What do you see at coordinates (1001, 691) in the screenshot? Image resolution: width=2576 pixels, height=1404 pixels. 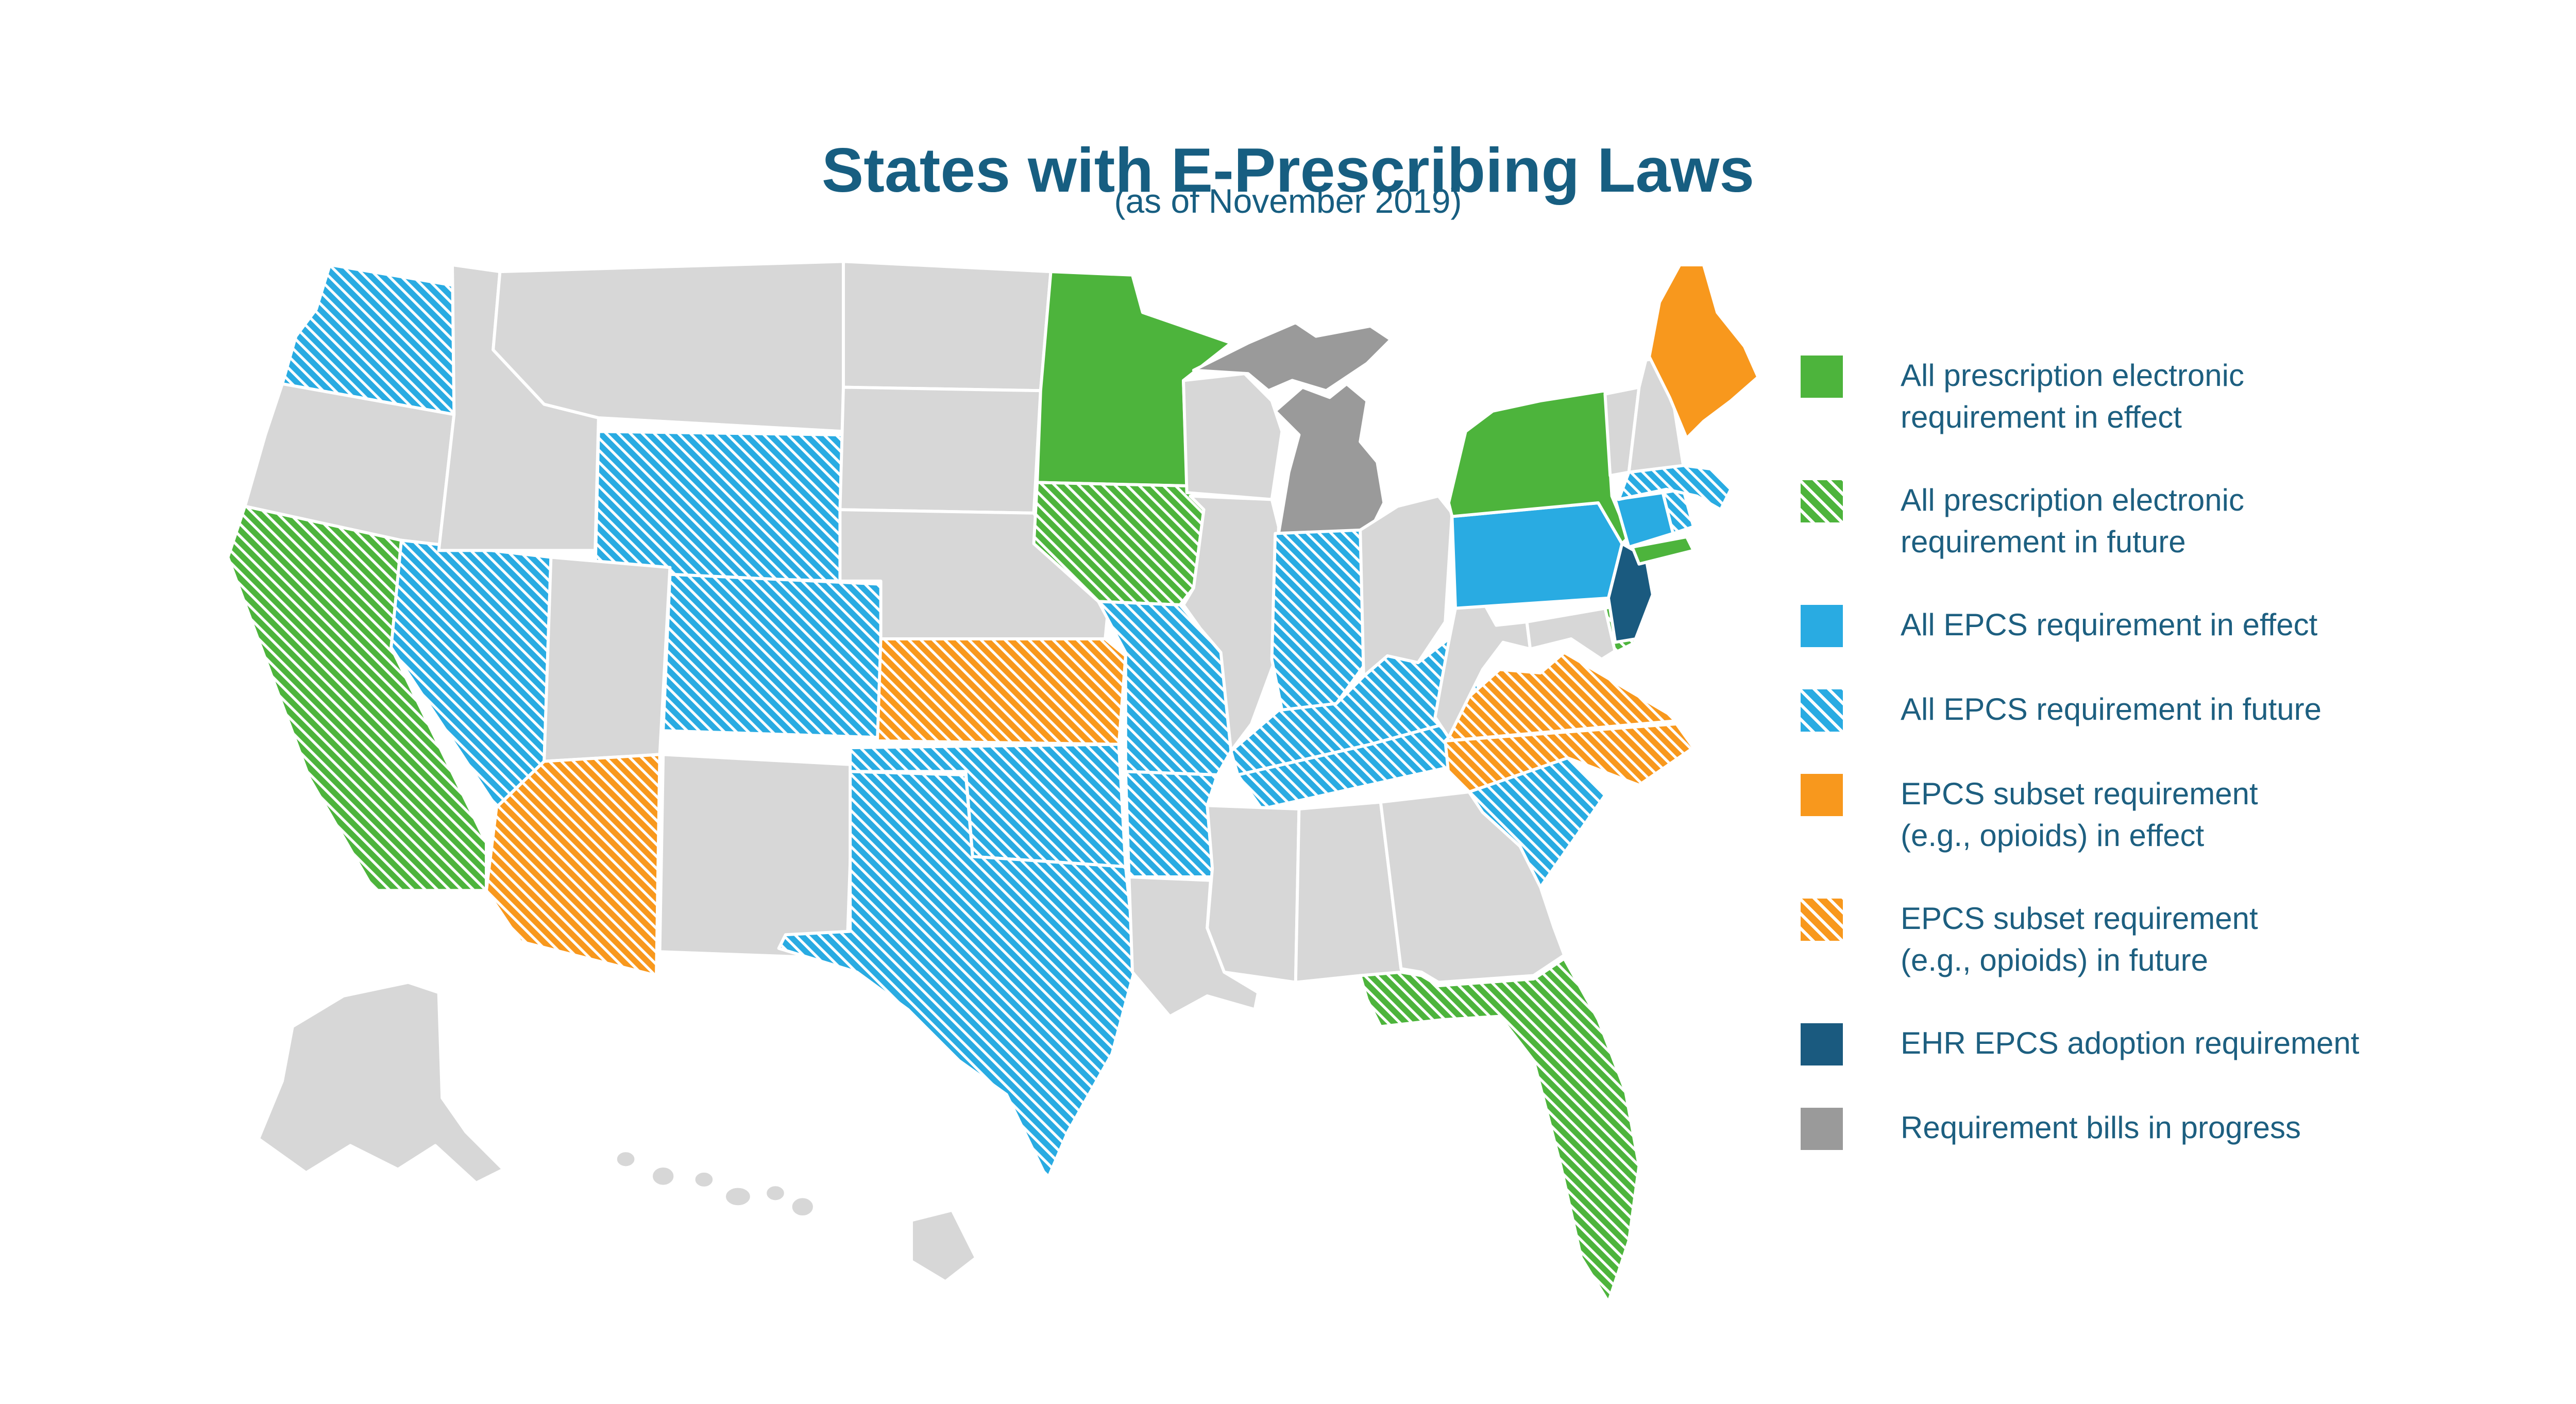 I see `state-ks` at bounding box center [1001, 691].